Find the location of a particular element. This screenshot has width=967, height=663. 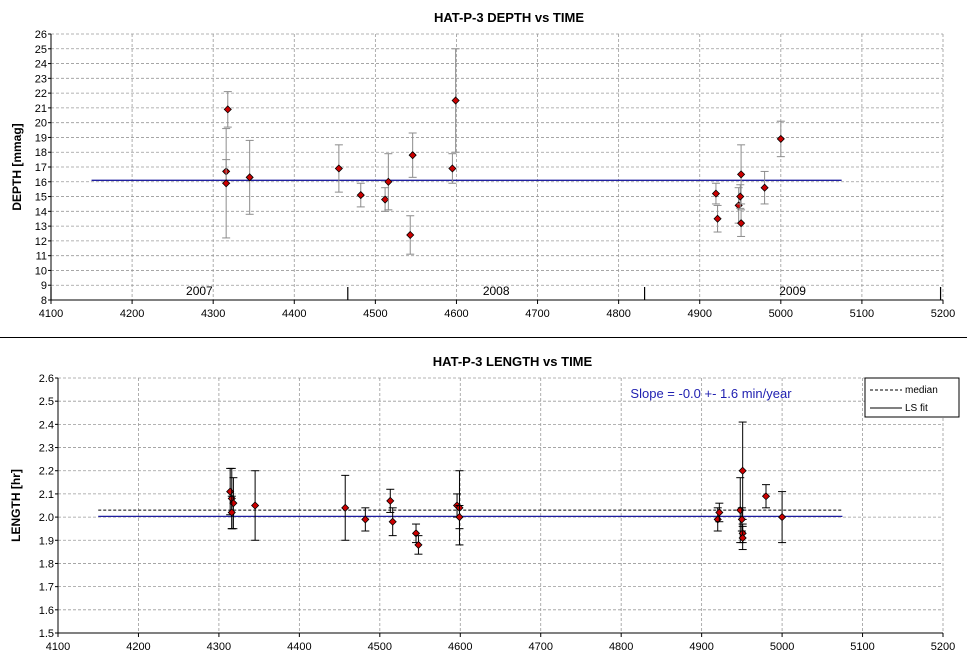

y-tick-label: 8 is located at coordinates (44, 301).